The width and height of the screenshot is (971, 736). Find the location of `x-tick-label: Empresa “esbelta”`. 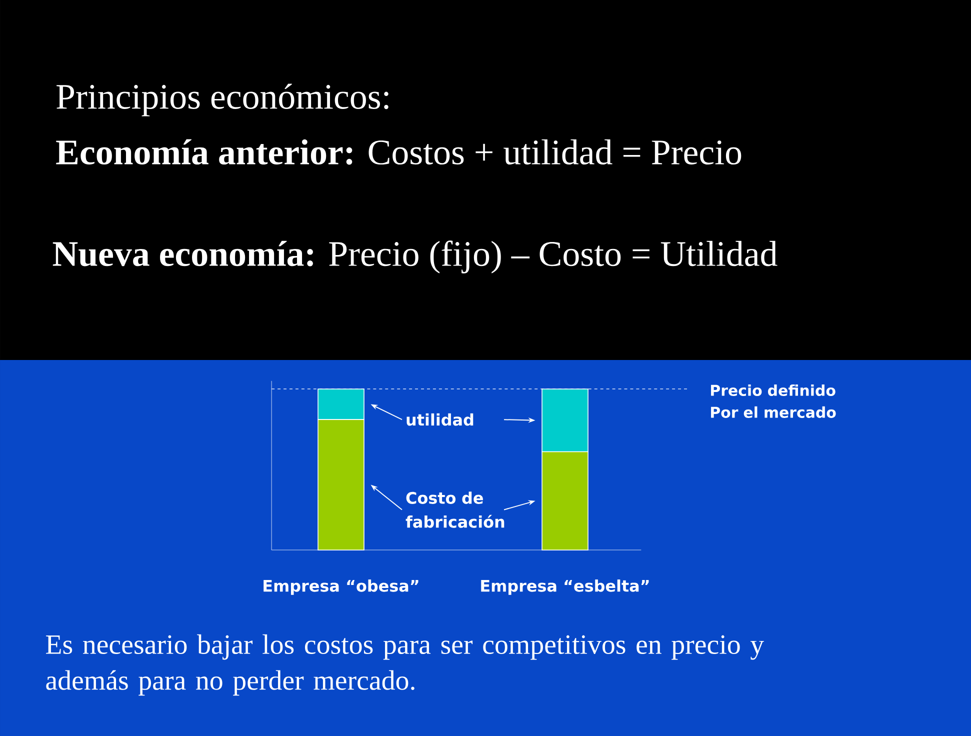

x-tick-label: Empresa “esbelta” is located at coordinates (565, 587).